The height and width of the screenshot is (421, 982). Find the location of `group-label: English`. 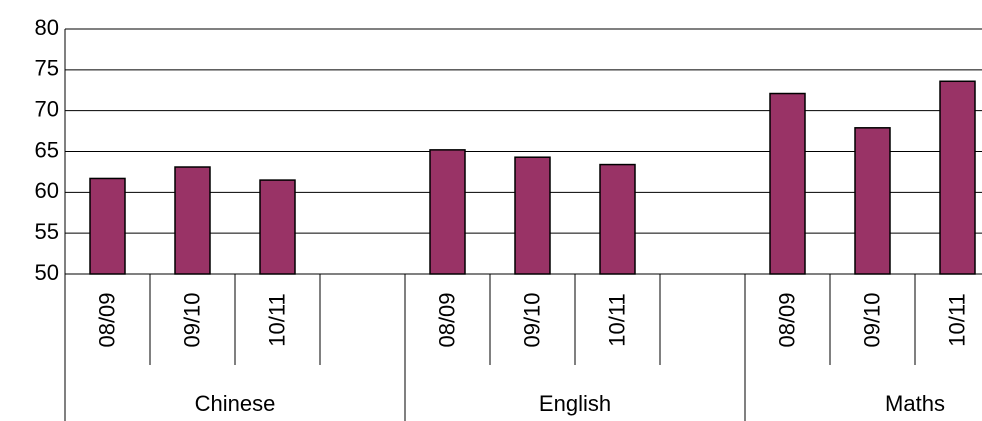

group-label: English is located at coordinates (575, 403).